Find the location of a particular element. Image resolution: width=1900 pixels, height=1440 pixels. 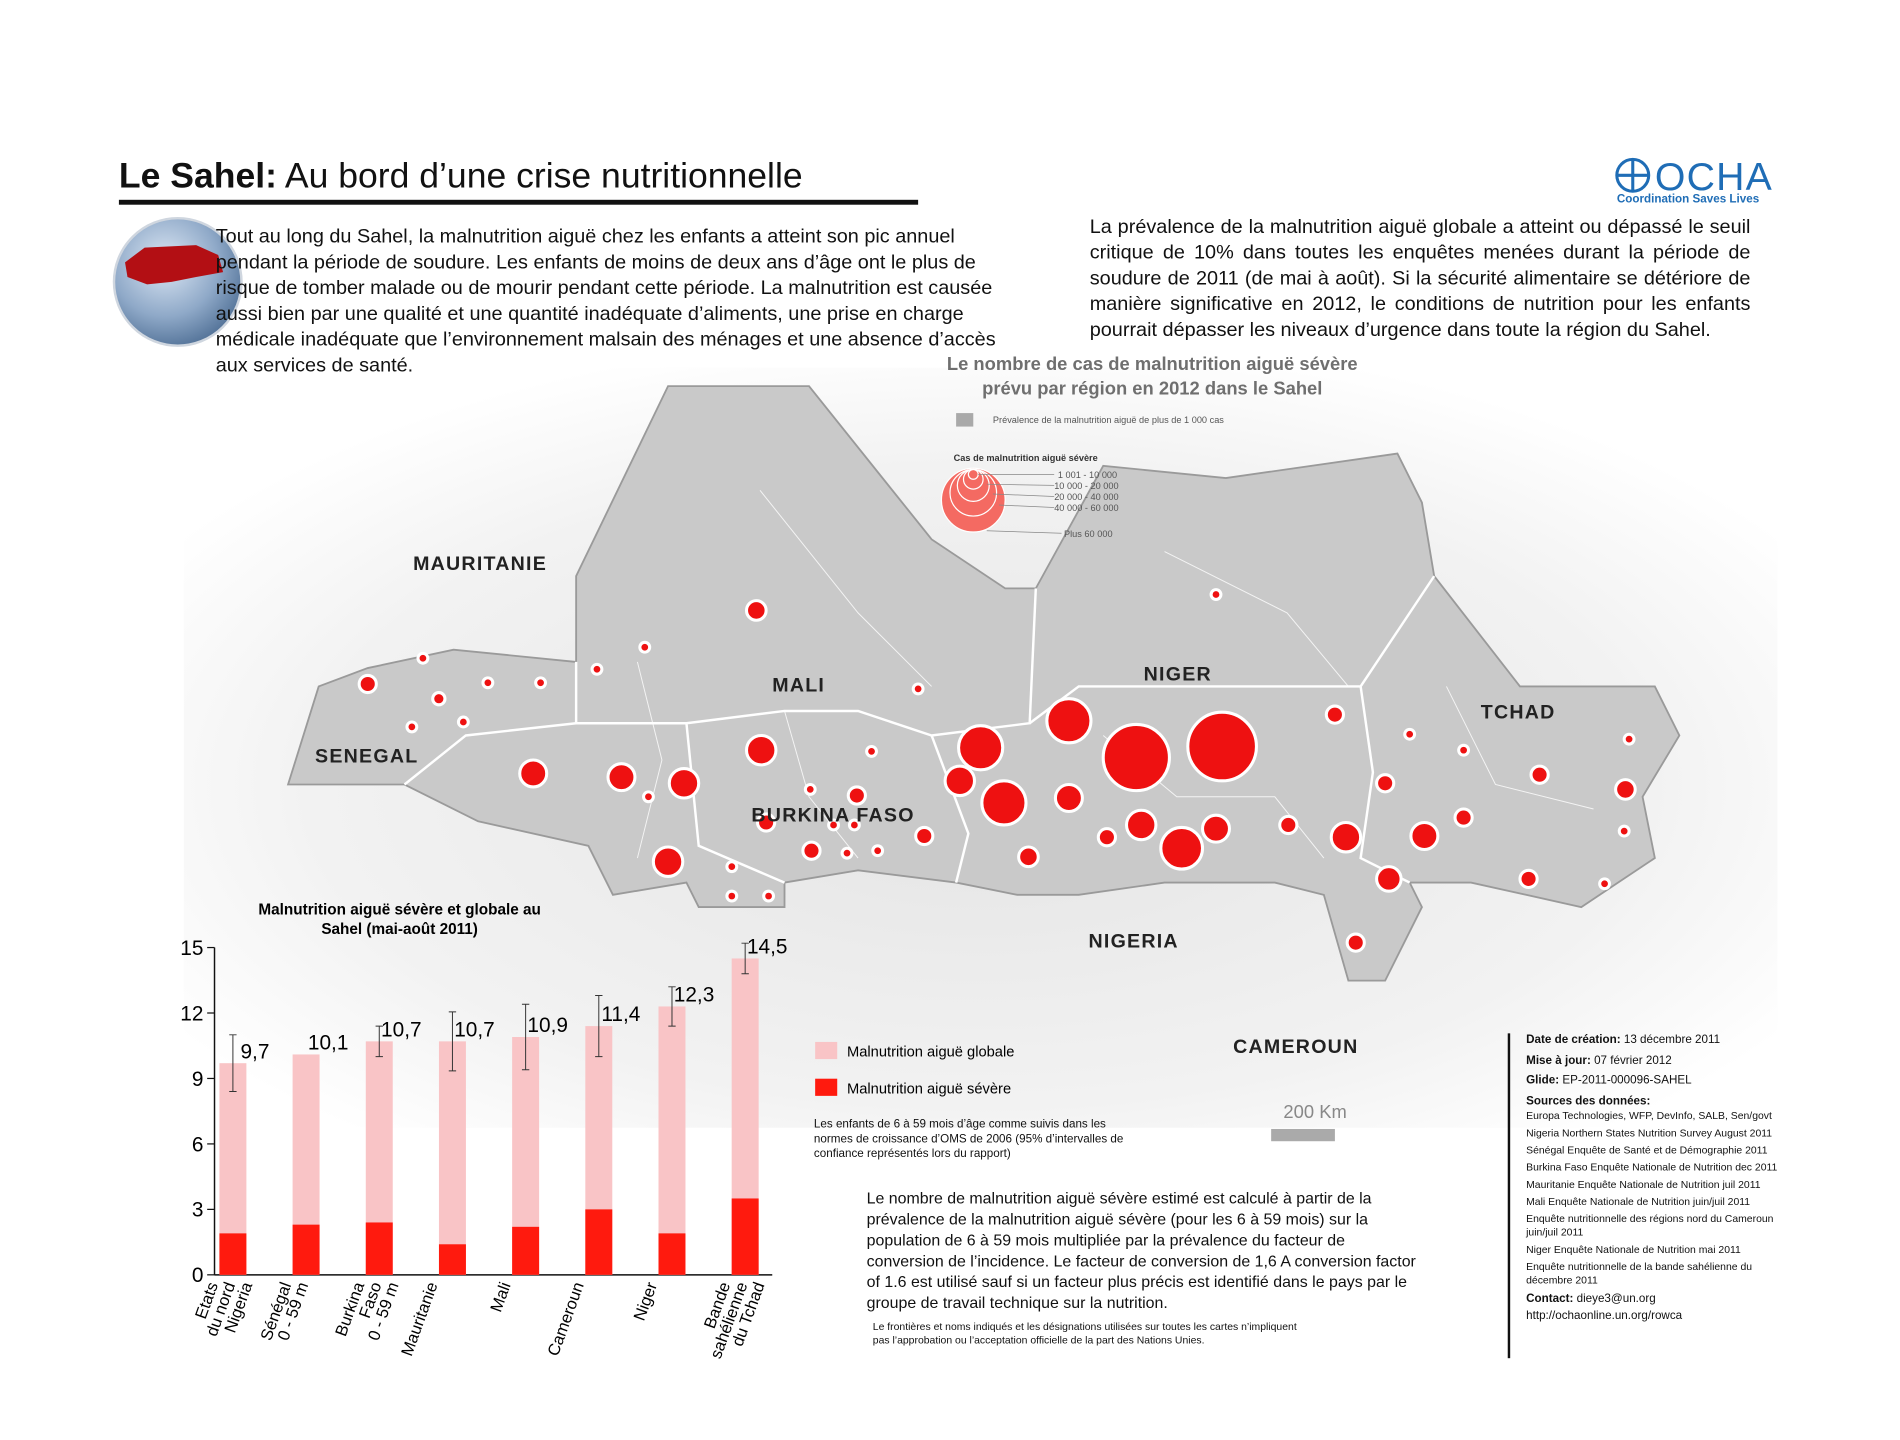

logo: OCHA is located at coordinates (1714, 176).